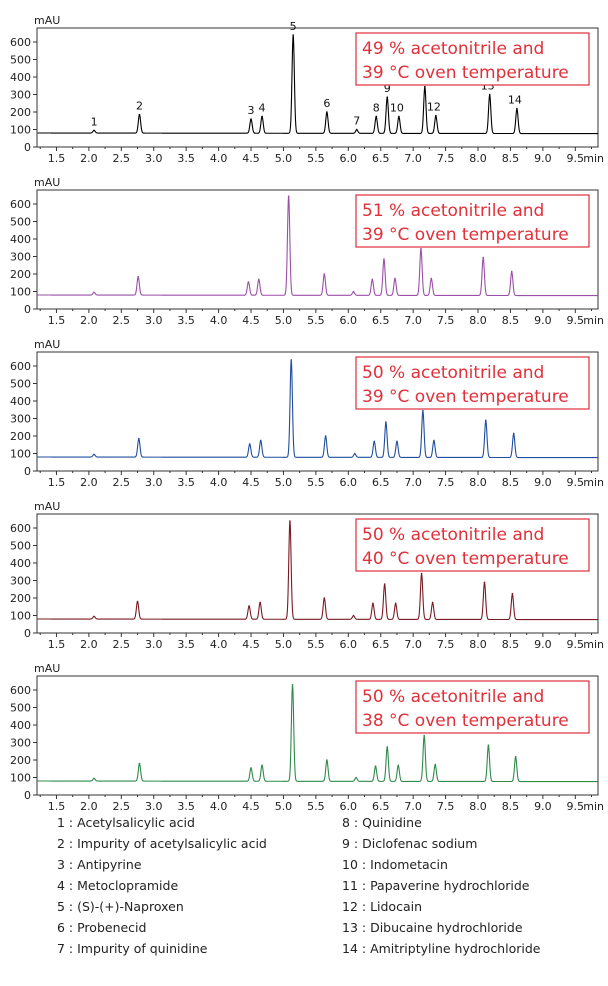 The image size is (608, 986). Describe the element at coordinates (20, 274) in the screenshot. I see `y-tick-label: 200` at that location.